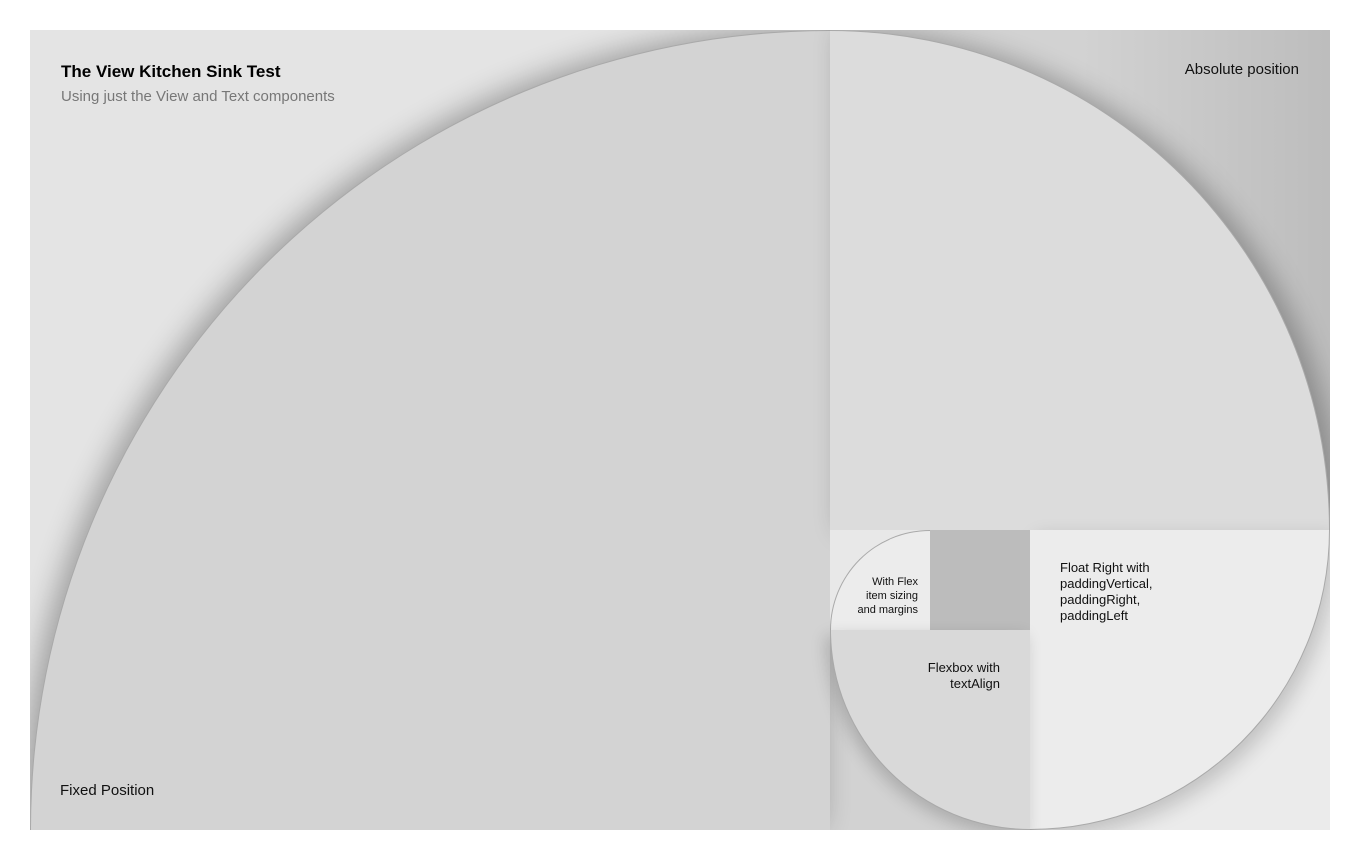 This screenshot has width=1360, height=860. Describe the element at coordinates (963, 675) in the screenshot. I see `flexbox-textalign-label: Flexbox with textAlign` at that location.